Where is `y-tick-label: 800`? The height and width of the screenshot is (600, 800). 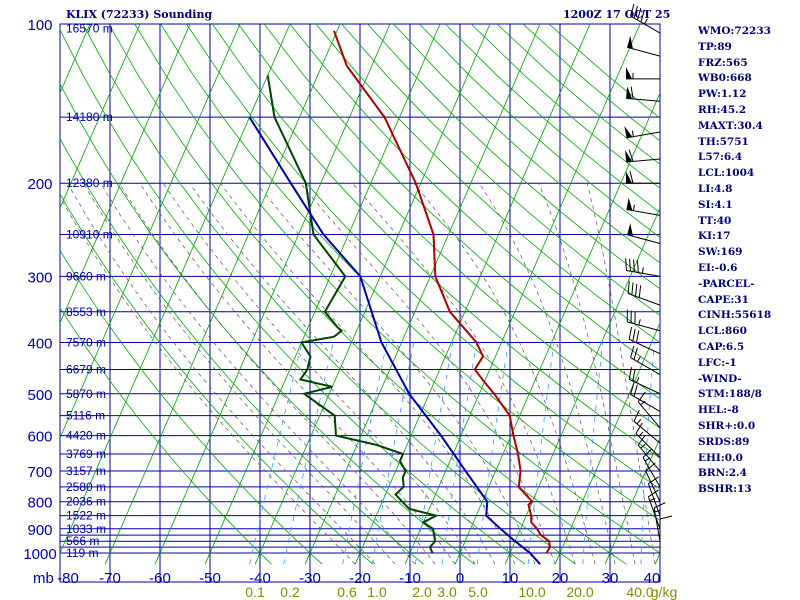 y-tick-label: 800 is located at coordinates (39, 503).